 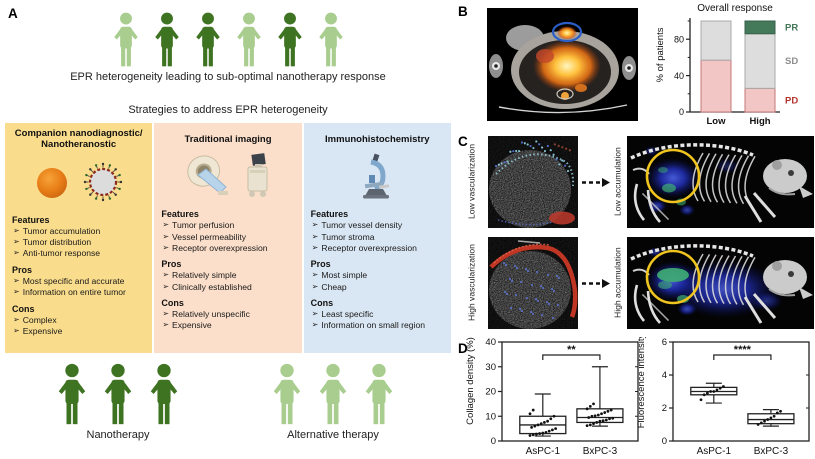 What do you see at coordinates (660, 54) in the screenshot?
I see `svg-text: % of patients` at bounding box center [660, 54].